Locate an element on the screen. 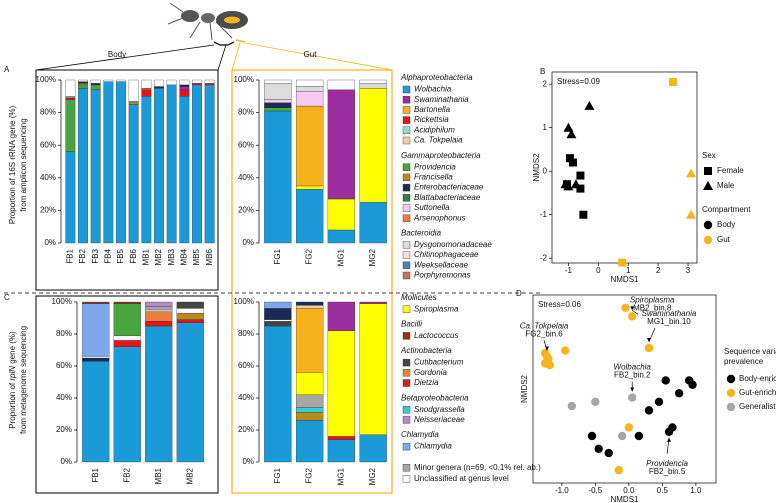 This screenshot has height=503, width=776. legend-label: Lactococcus is located at coordinates (436, 335).